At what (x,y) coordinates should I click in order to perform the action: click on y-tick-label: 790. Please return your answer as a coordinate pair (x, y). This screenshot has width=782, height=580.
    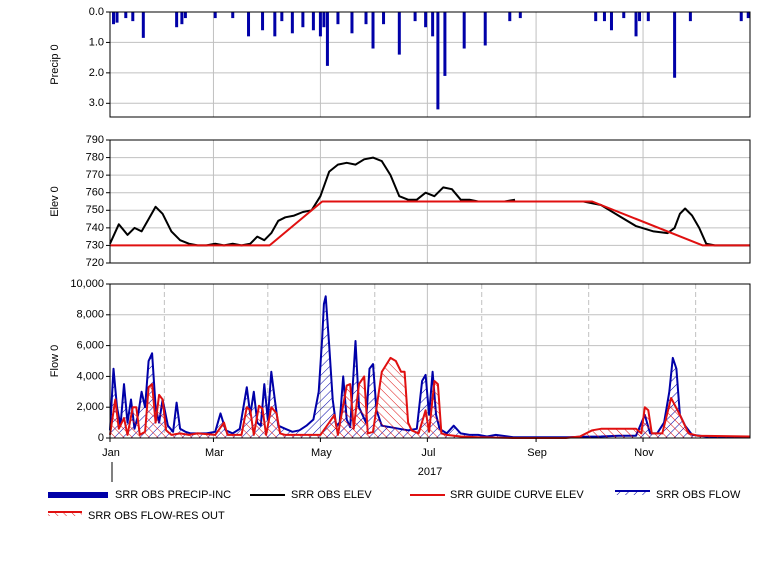
    Looking at the image, I should click on (95, 140).